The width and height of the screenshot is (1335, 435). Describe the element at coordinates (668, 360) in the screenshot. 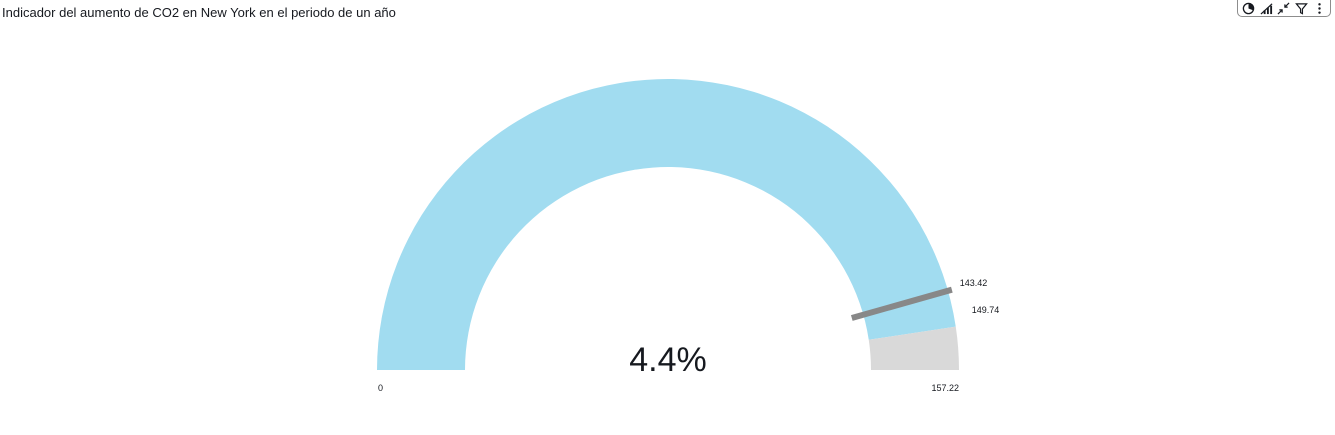

I see `gauge-center-label: 4.4%` at that location.